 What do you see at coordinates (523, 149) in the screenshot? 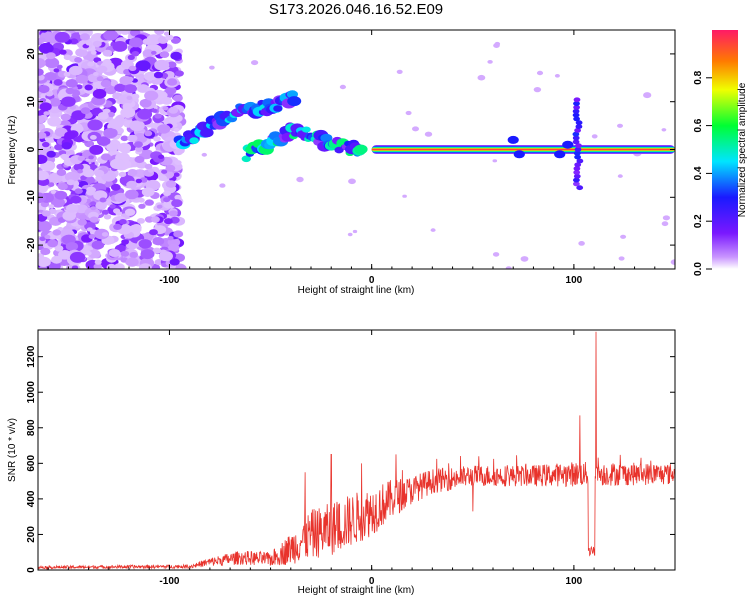
I see `carrier-tone-band` at bounding box center [523, 149].